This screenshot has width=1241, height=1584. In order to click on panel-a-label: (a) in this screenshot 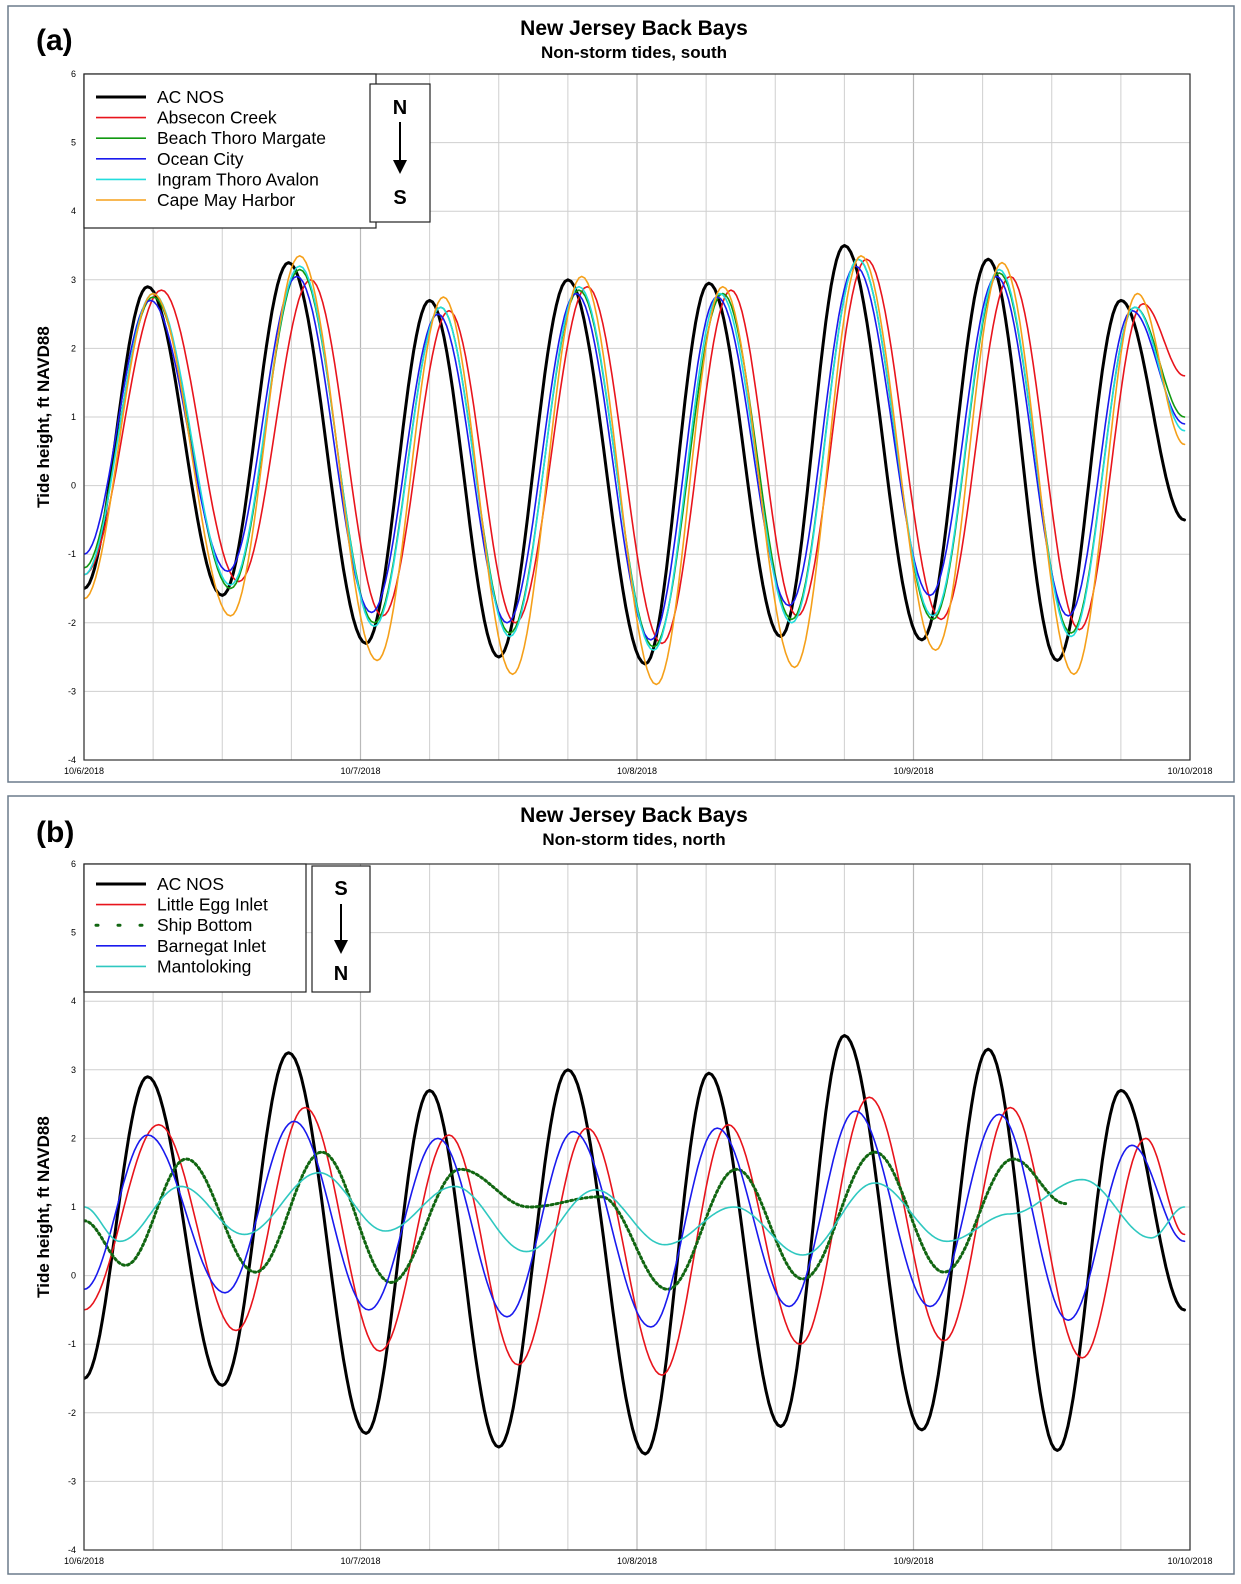, I will do `click(54, 40)`.